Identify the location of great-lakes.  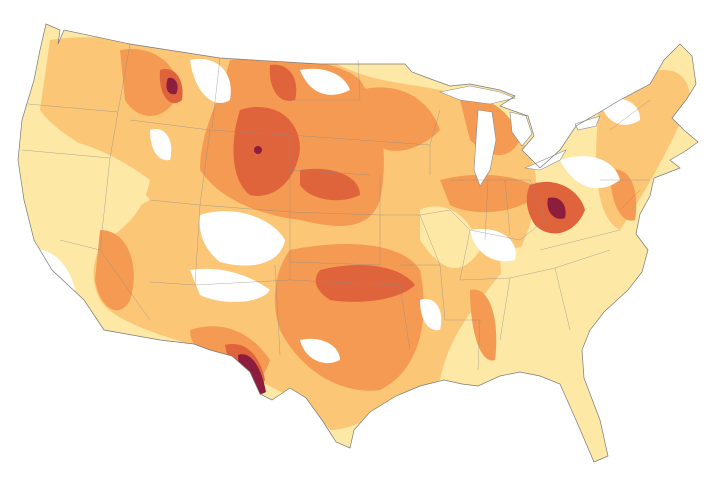
(519, 136).